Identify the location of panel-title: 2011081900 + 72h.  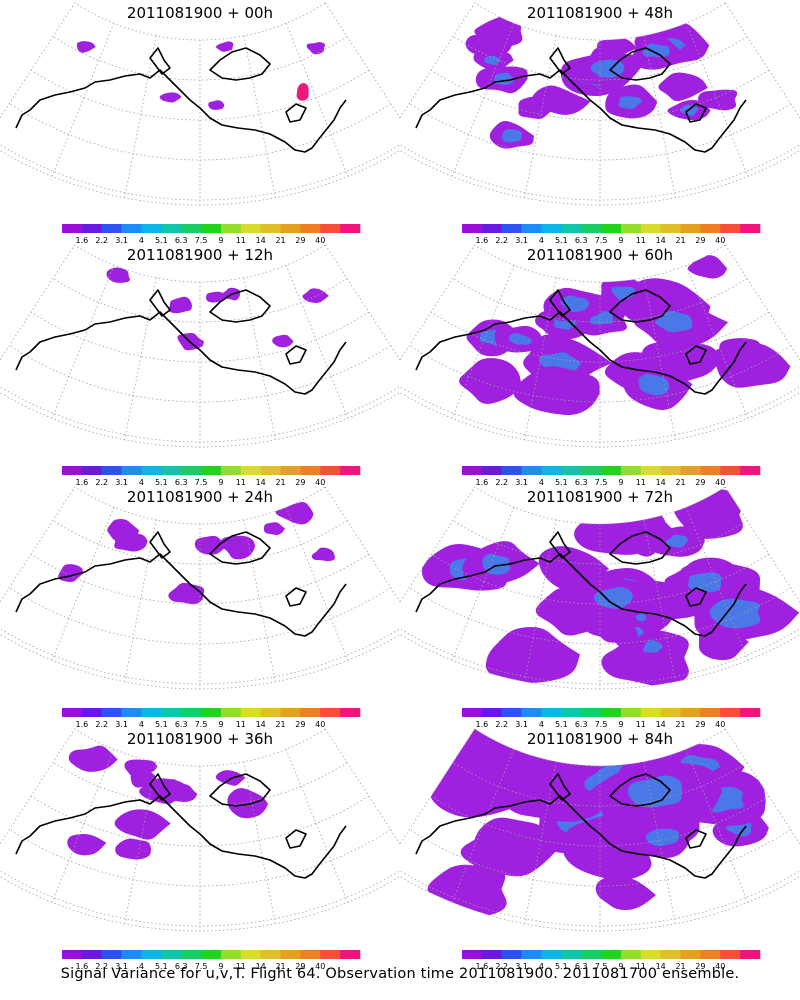
(600, 497).